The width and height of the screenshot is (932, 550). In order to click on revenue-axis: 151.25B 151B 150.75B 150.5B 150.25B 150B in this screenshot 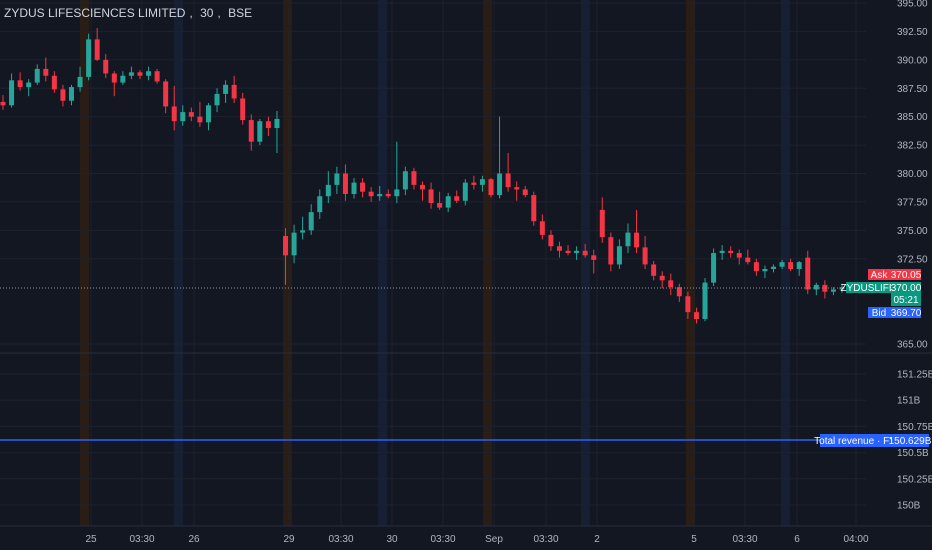, I will do `click(914, 441)`.